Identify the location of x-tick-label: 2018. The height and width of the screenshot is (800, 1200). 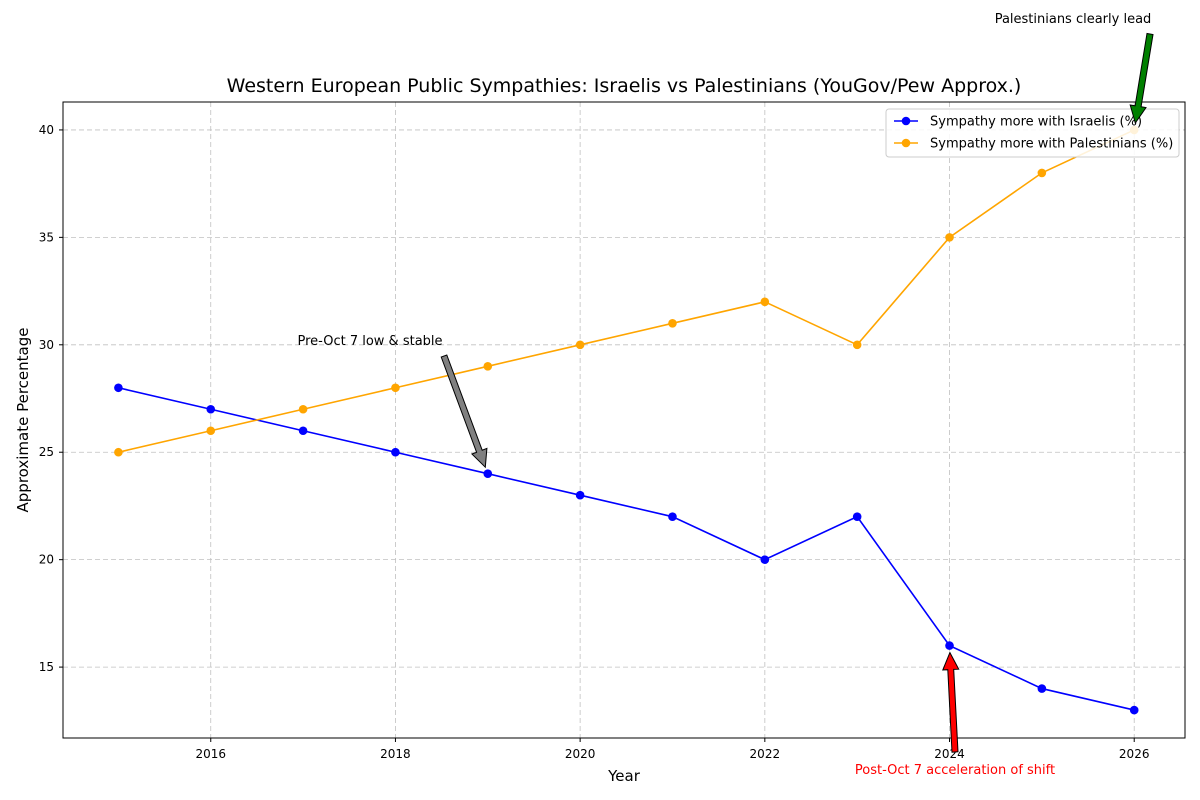
(395, 754).